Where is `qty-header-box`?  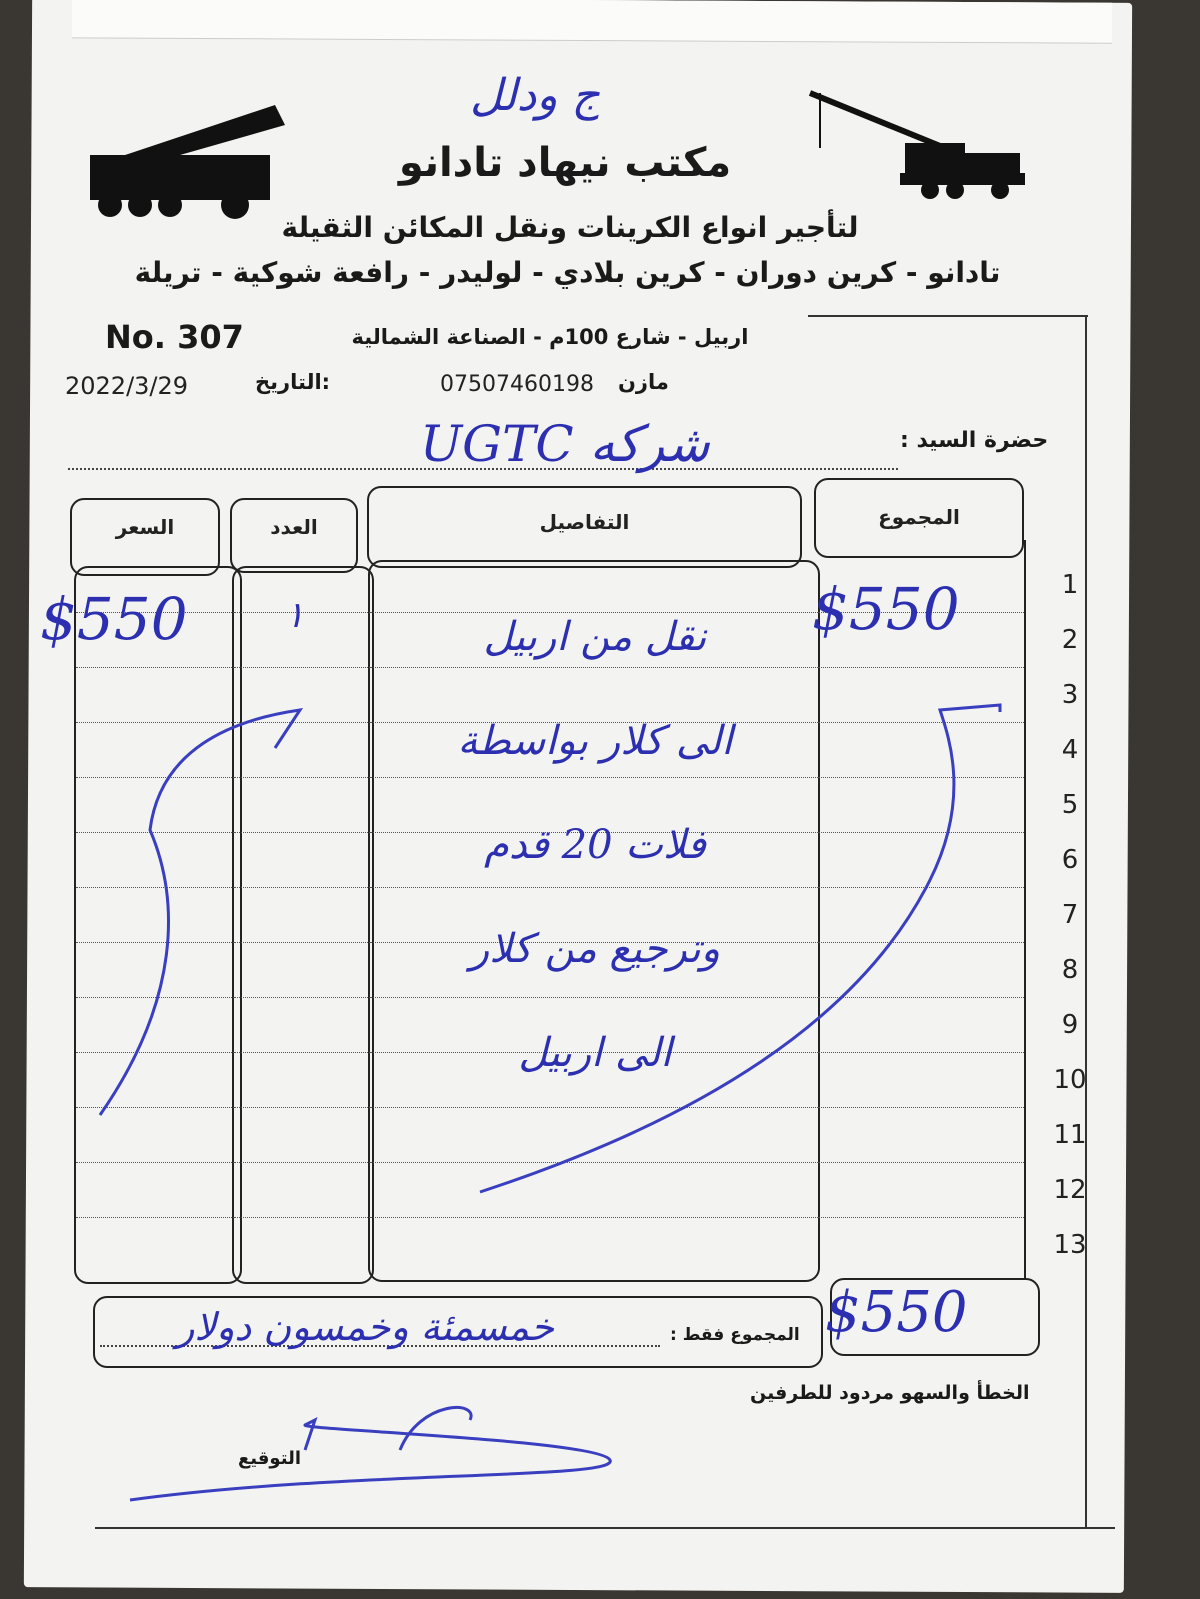 qty-header-box is located at coordinates (294, 535).